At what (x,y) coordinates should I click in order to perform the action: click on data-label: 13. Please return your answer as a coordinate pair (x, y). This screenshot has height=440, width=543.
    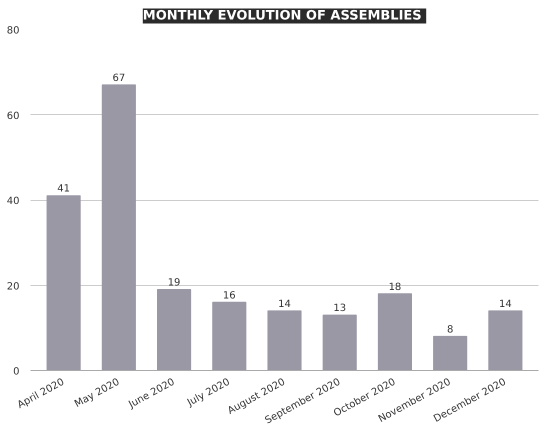
    Looking at the image, I should click on (339, 308).